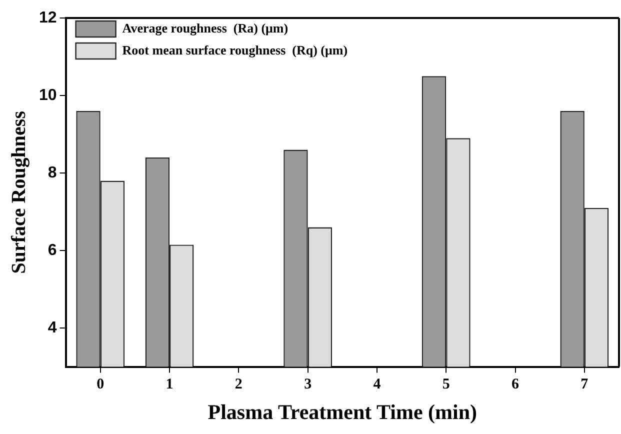 Image resolution: width=621 pixels, height=434 pixels. I want to click on x-tick-label: 2, so click(238, 384).